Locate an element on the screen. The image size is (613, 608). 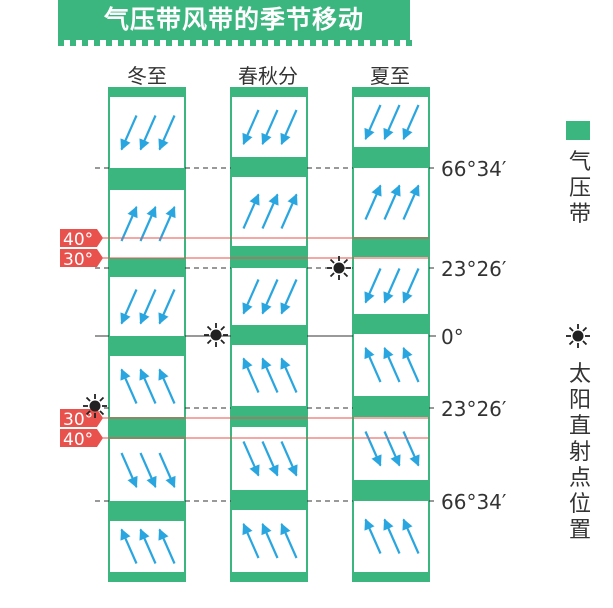
column-winter-solstice is located at coordinates (147, 334).